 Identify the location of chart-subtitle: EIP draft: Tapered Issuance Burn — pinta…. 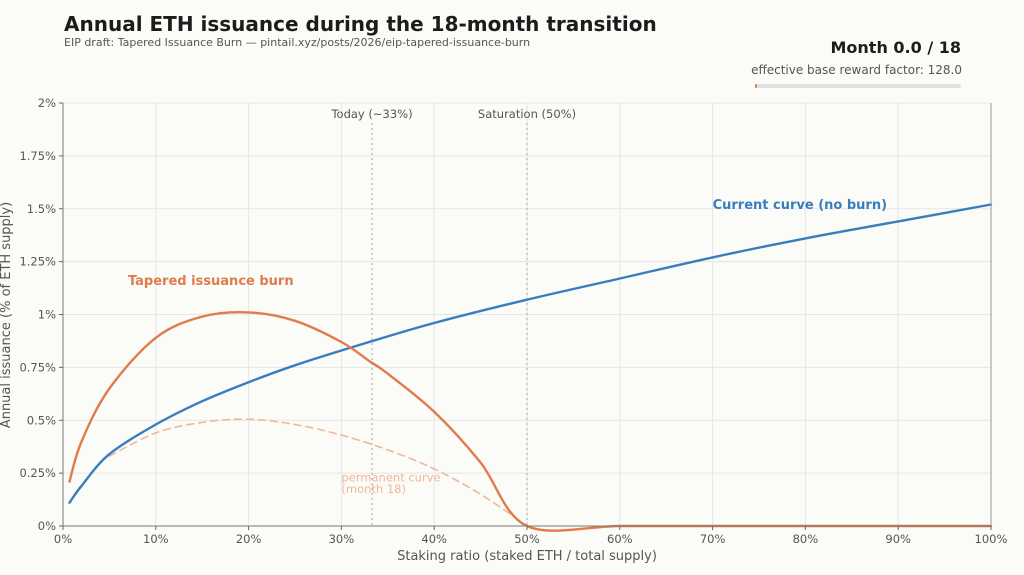
(297, 42).